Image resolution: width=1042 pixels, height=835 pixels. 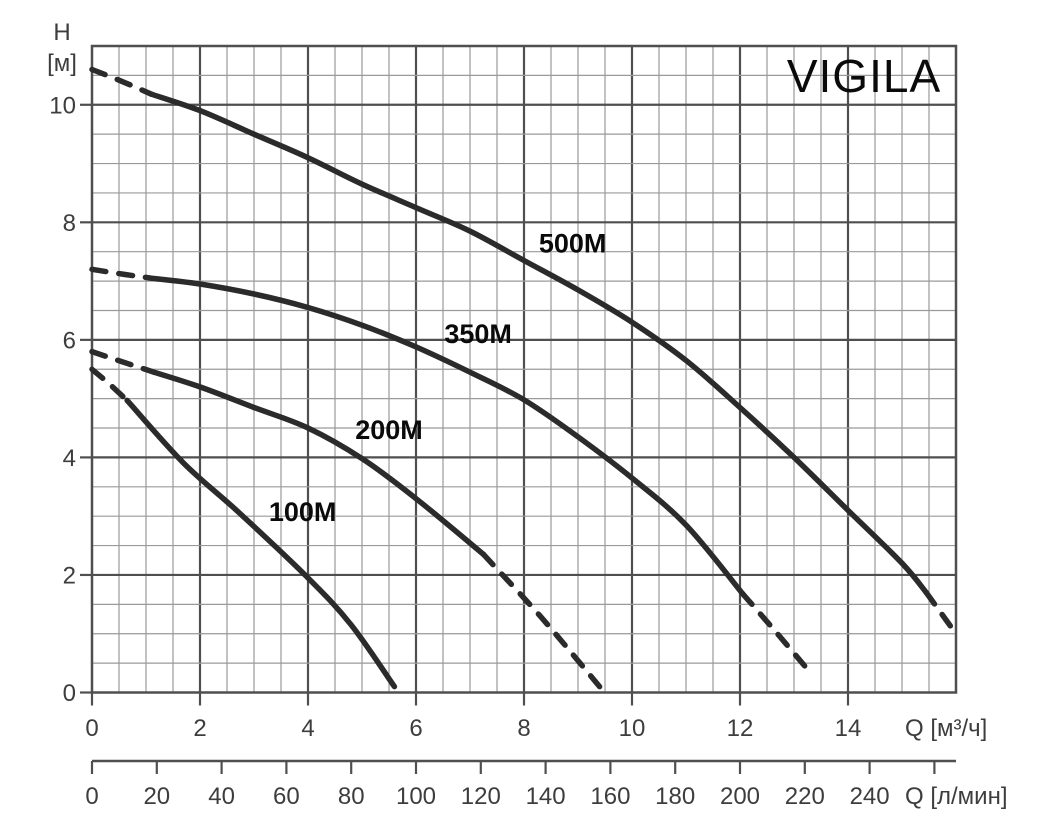 I want to click on curve-200M-dash-start, so click(x=123, y=361).